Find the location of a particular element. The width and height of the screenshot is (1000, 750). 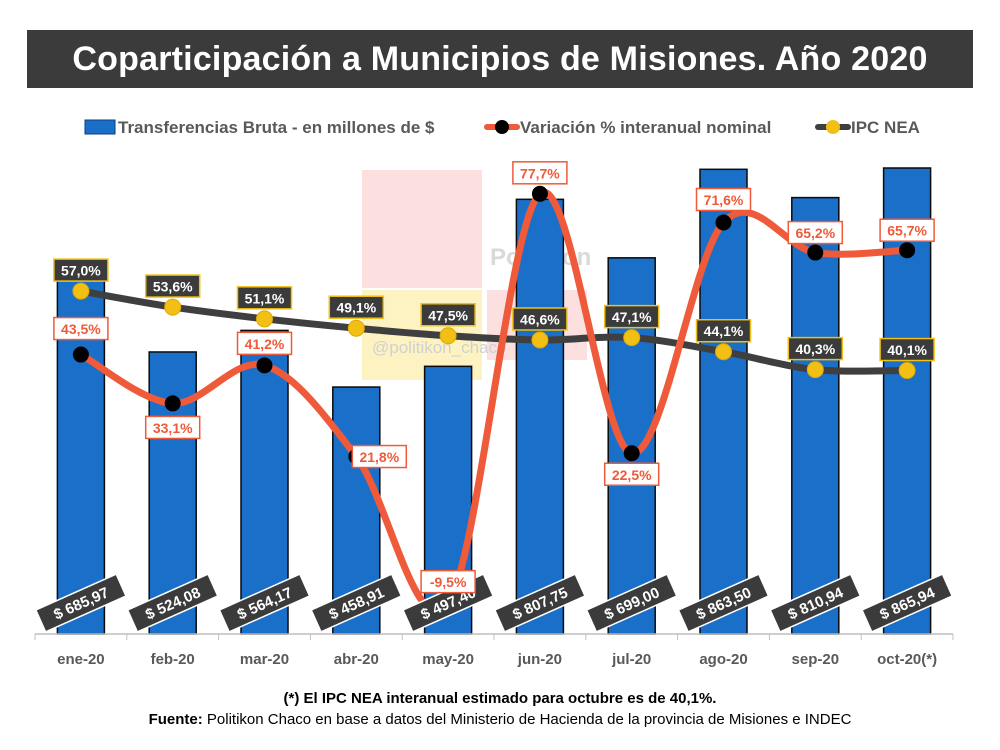

ipc-label-sep-20: 40,3% is located at coordinates (815, 348).